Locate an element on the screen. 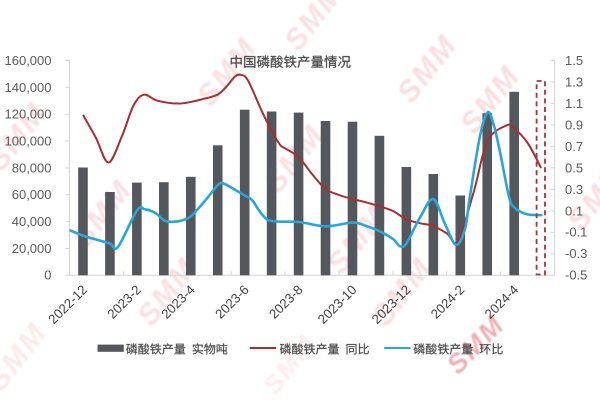  svg-text: -0.5 is located at coordinates (576, 275).